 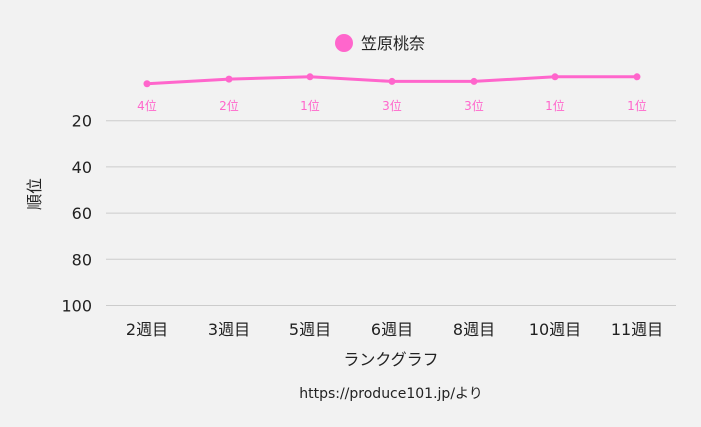 What do you see at coordinates (474, 329) in the screenshot?
I see `x-tick-label: 8週目` at bounding box center [474, 329].